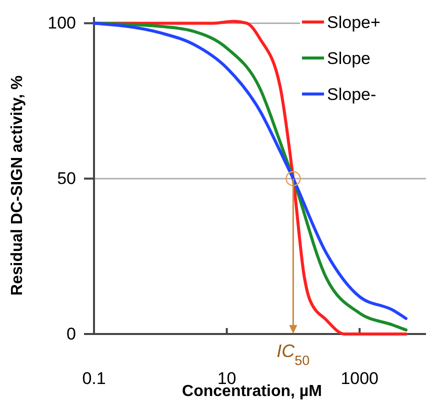  Describe the element at coordinates (351, 94) in the screenshot. I see `legend-label: Slope-` at that location.